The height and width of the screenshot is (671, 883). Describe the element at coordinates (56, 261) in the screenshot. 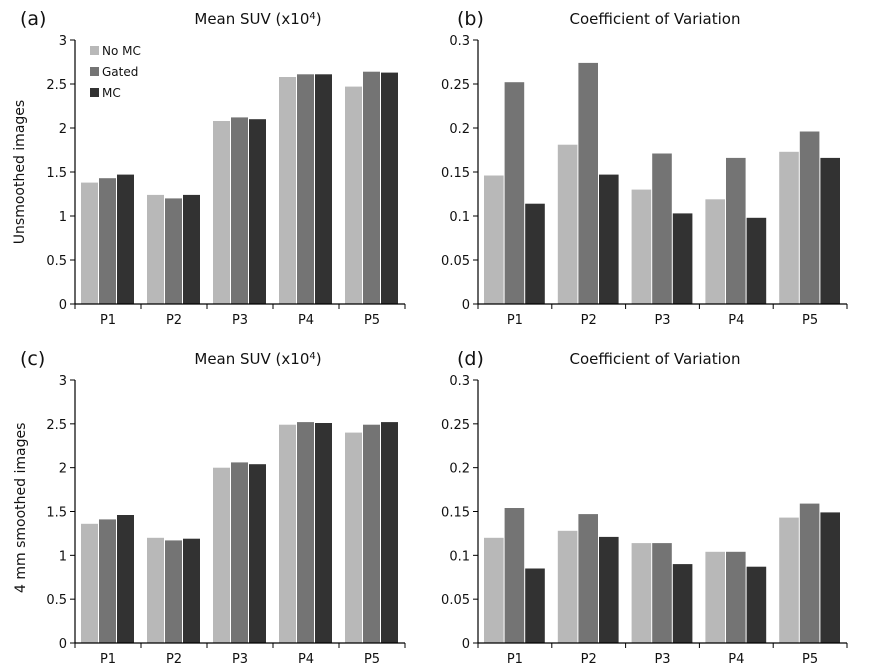

I see `y-tick-label: 0.5` at that location.